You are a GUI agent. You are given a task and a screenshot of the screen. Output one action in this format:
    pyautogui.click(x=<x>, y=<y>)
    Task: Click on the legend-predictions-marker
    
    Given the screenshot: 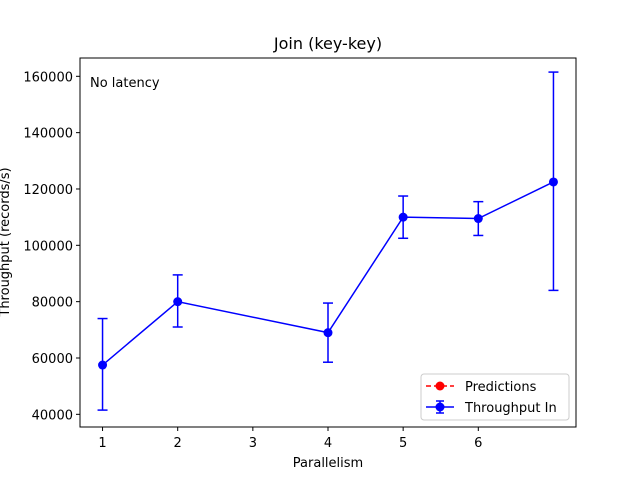 What is the action you would take?
    pyautogui.click(x=440, y=386)
    